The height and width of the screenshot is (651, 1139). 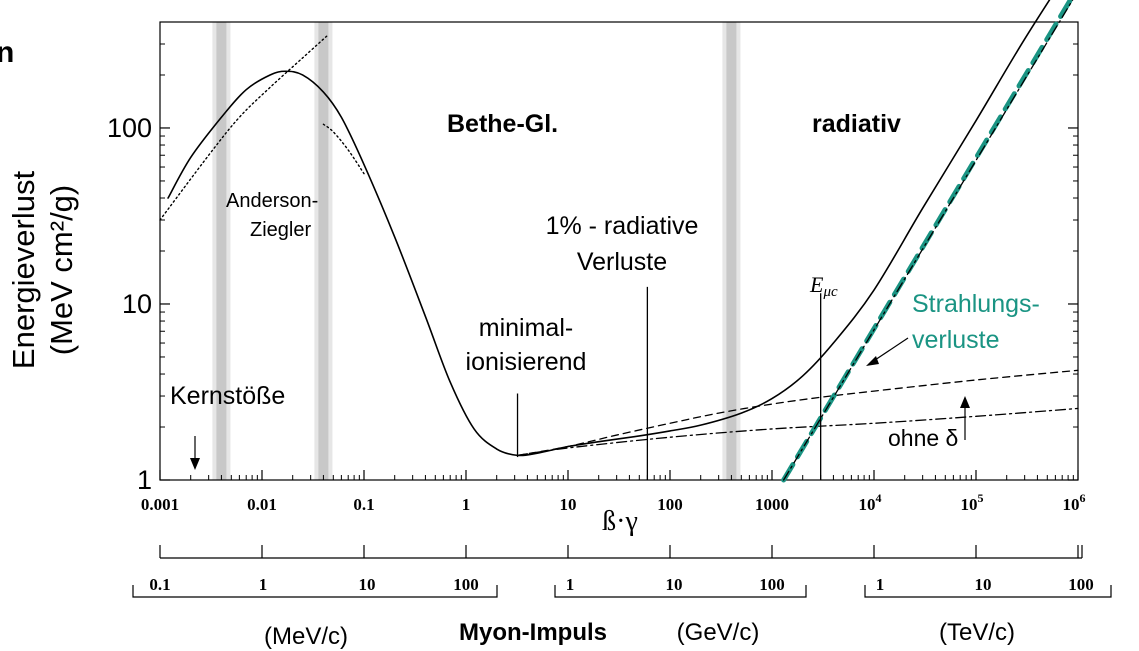 What do you see at coordinates (533, 632) in the screenshot?
I see `myon-impuls-title: Myon-Impuls` at bounding box center [533, 632].